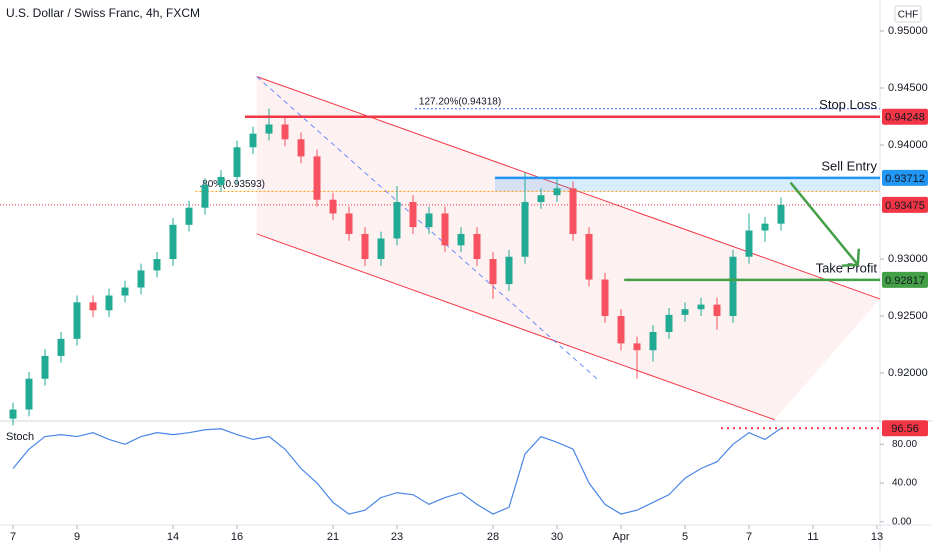 The width and height of the screenshot is (932, 550). I want to click on stoch-value-box, so click(905, 428).